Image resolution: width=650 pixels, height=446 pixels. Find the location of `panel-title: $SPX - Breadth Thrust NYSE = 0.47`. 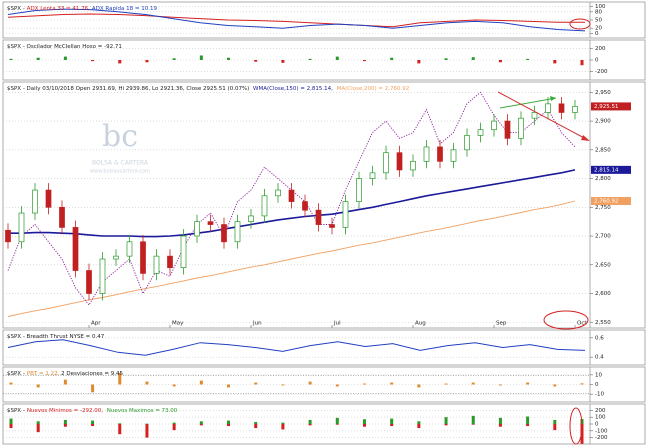

panel-title: $SPX - Breadth Thrust NYSE = 0.47 is located at coordinates (56, 337).